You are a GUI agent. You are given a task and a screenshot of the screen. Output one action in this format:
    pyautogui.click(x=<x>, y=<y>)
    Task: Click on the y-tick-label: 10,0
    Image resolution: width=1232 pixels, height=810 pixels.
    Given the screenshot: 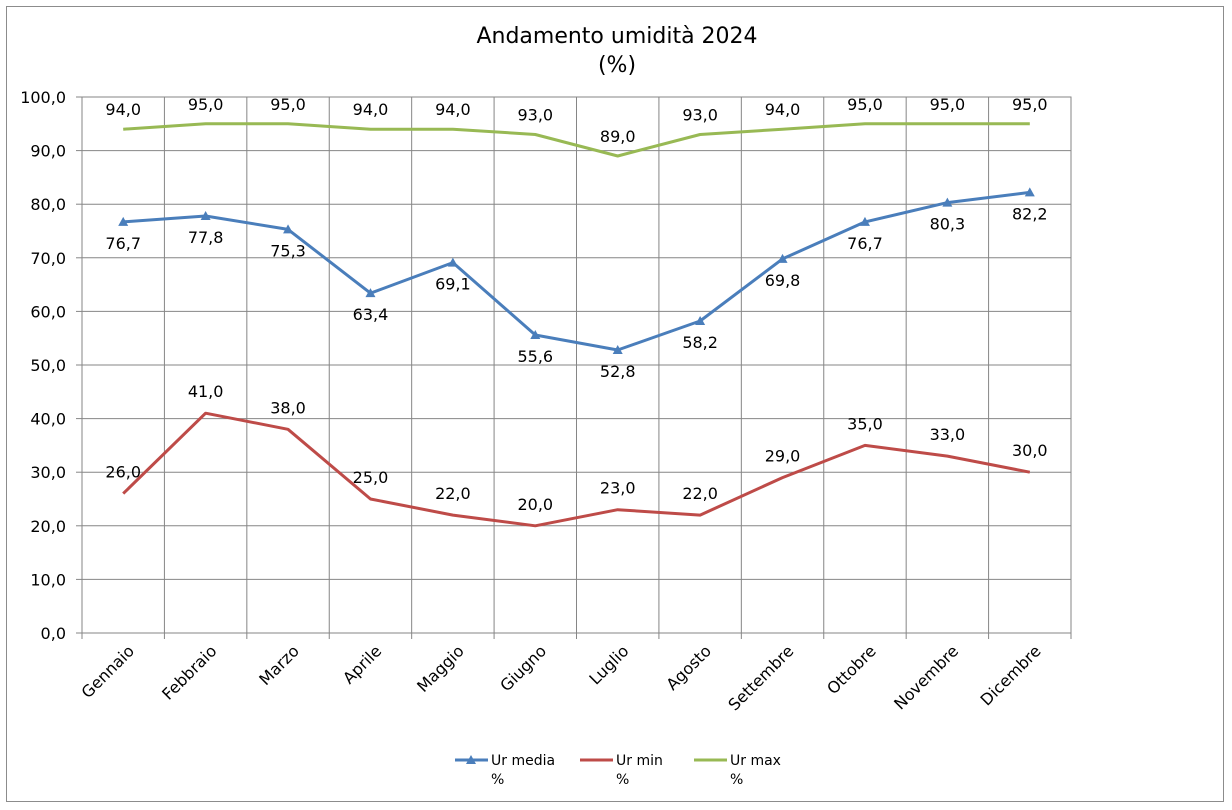 What is the action you would take?
    pyautogui.click(x=48, y=579)
    